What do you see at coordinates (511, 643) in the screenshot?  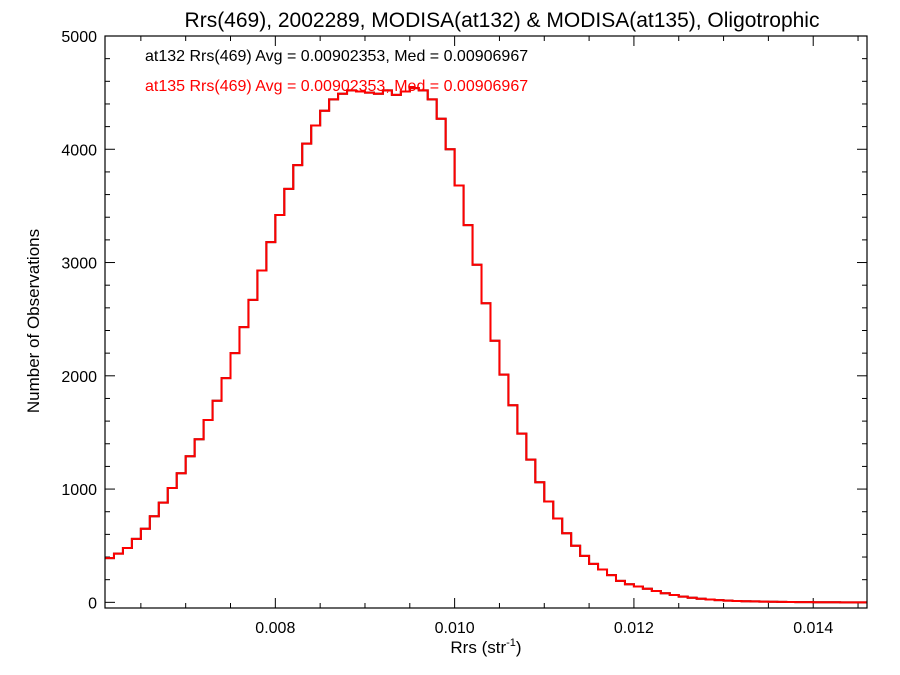 I see `x-axis-label-superscript: -1` at bounding box center [511, 643].